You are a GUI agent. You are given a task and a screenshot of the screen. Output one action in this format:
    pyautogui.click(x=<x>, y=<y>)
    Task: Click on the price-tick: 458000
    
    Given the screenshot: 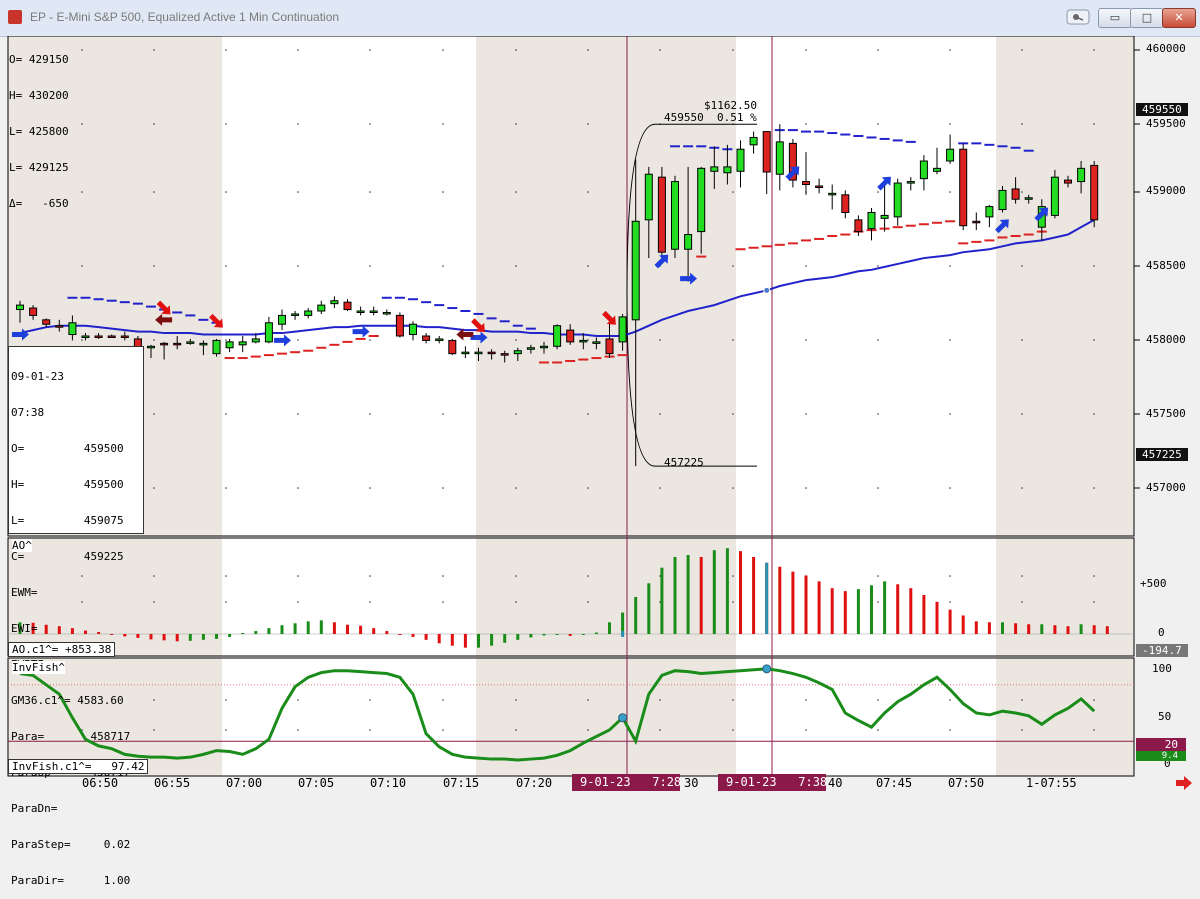 What is the action you would take?
    pyautogui.click(x=1166, y=339)
    